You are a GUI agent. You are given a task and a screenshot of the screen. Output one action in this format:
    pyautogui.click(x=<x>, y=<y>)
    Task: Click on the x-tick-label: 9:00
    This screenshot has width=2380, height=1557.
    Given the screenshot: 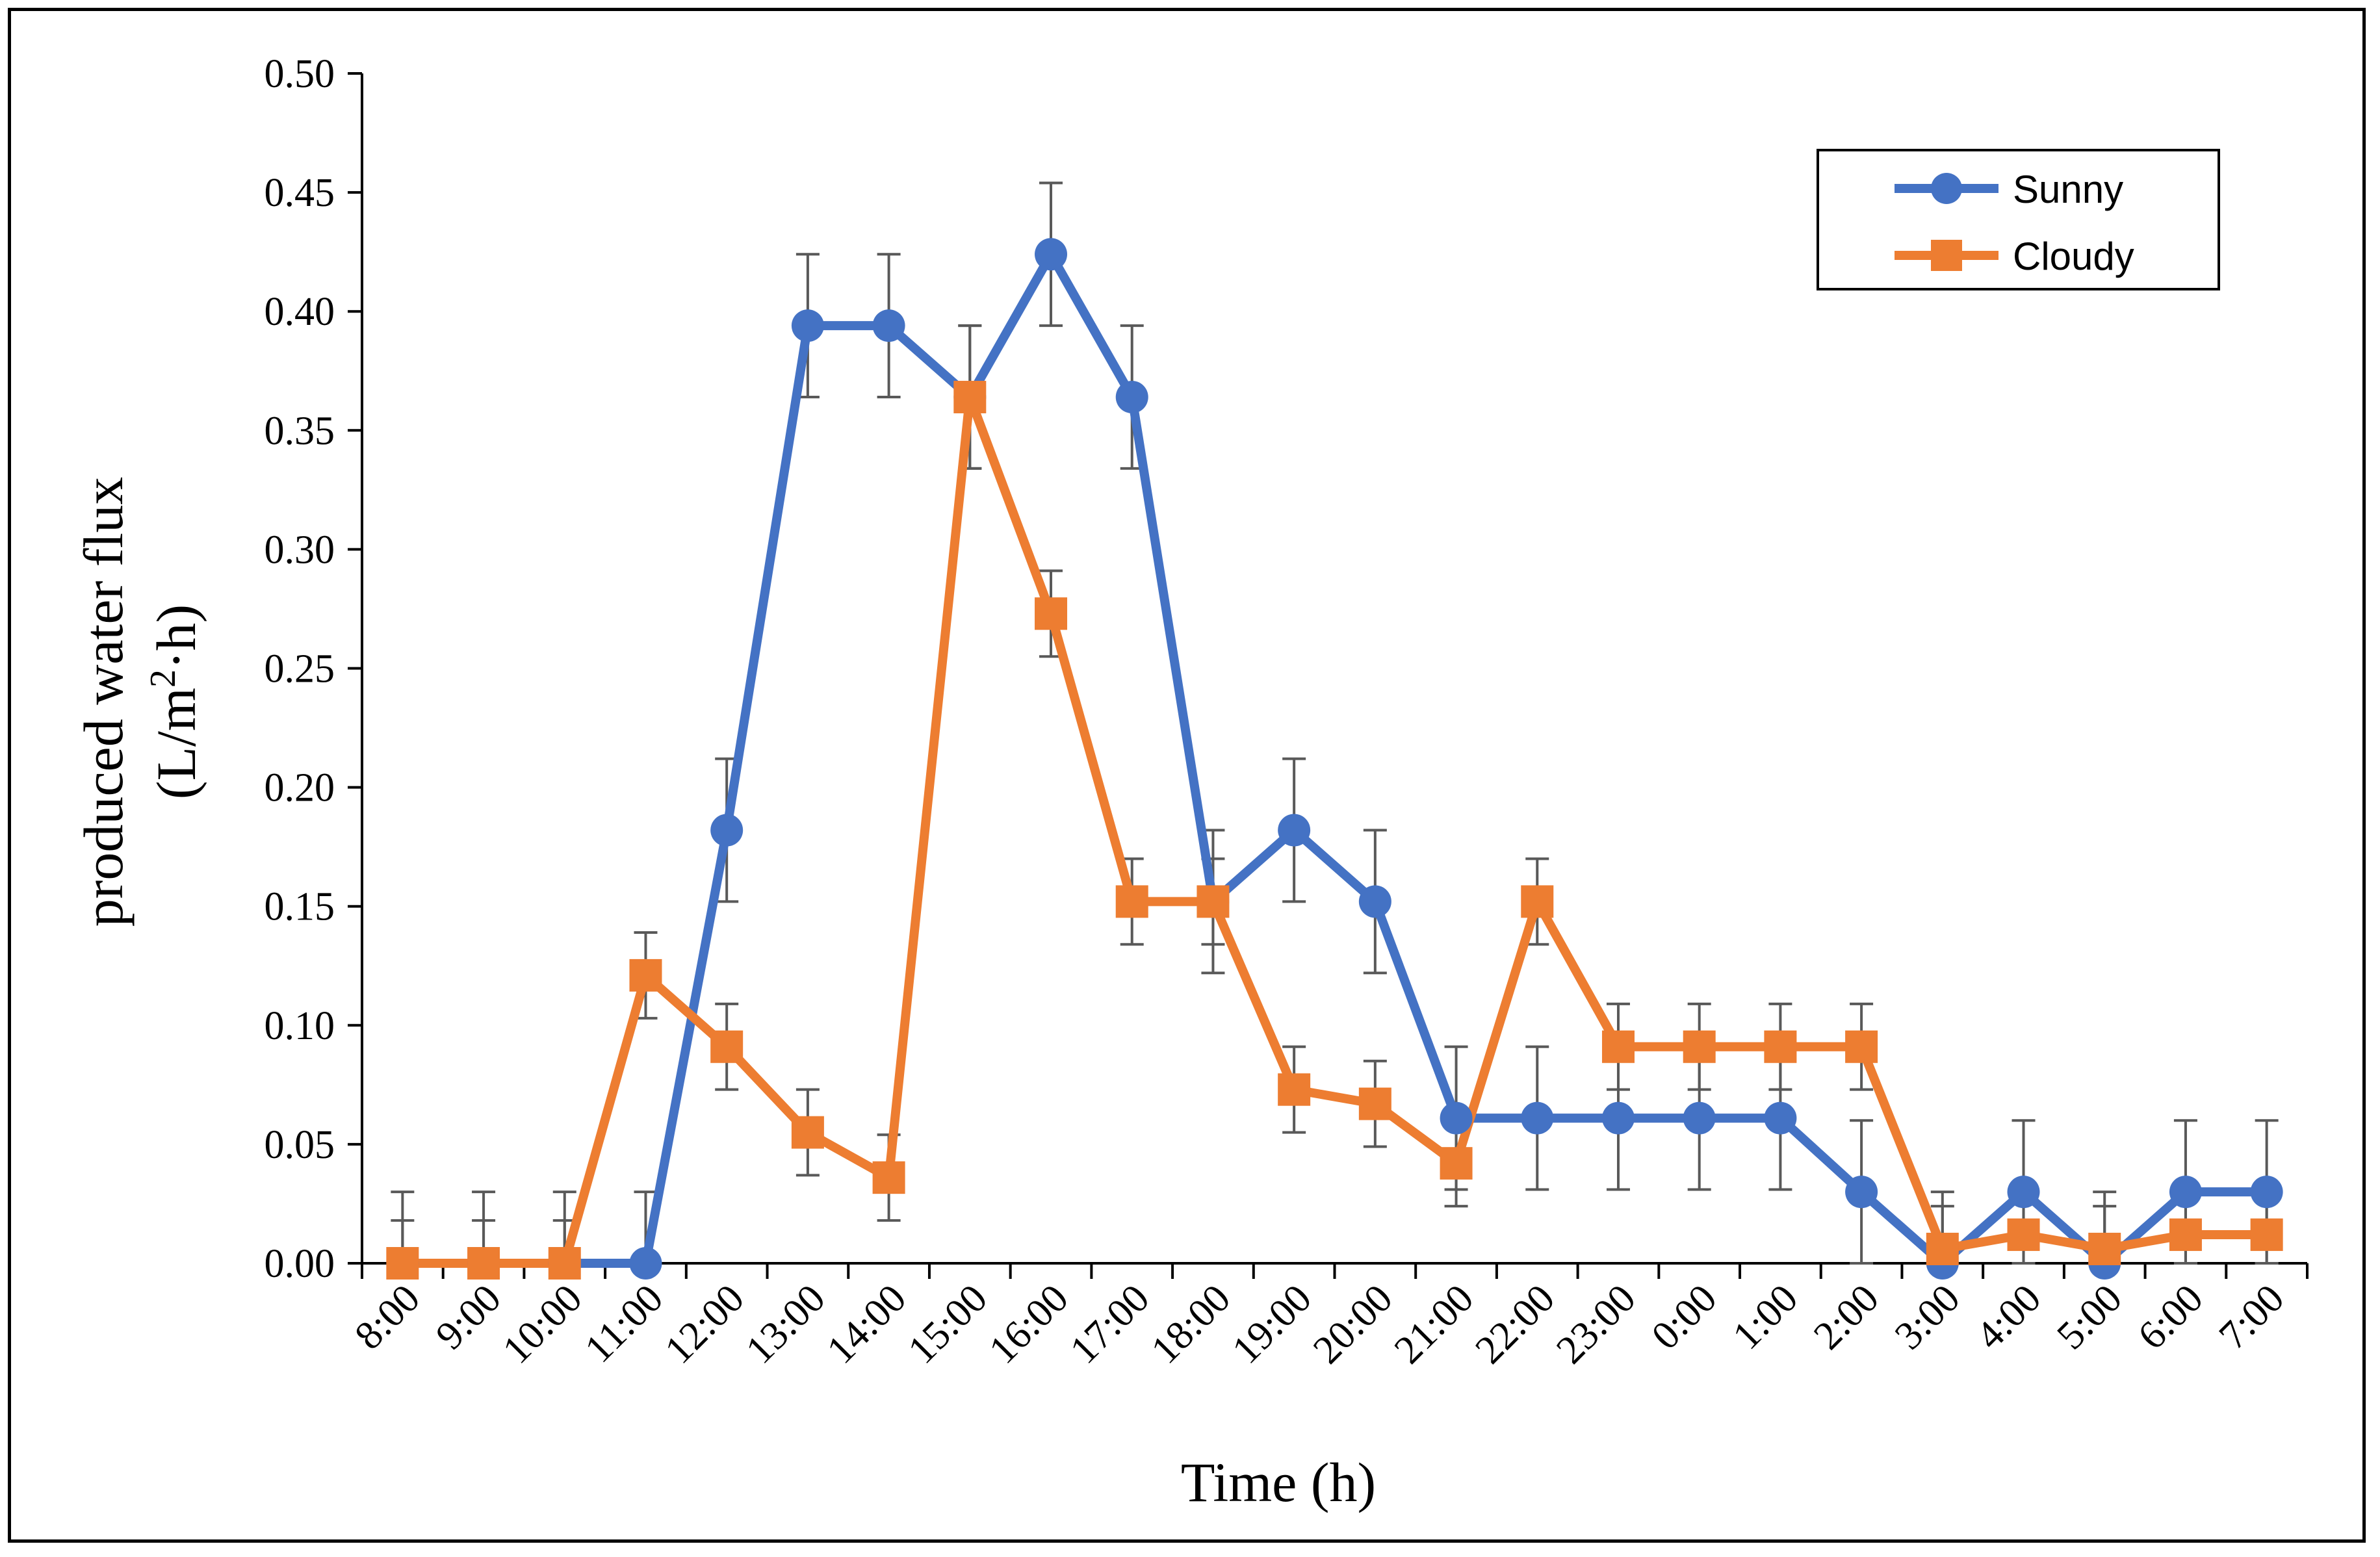 What is the action you would take?
    pyautogui.click(x=469, y=1317)
    